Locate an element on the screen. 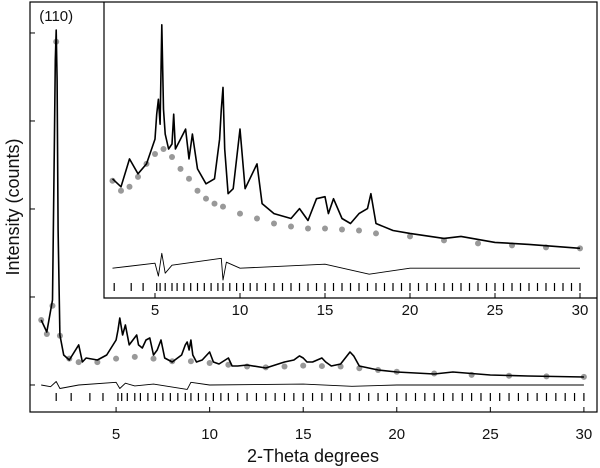 Image resolution: width=600 pixels, height=468 pixels. peak-annotation: (110) is located at coordinates (56, 16).